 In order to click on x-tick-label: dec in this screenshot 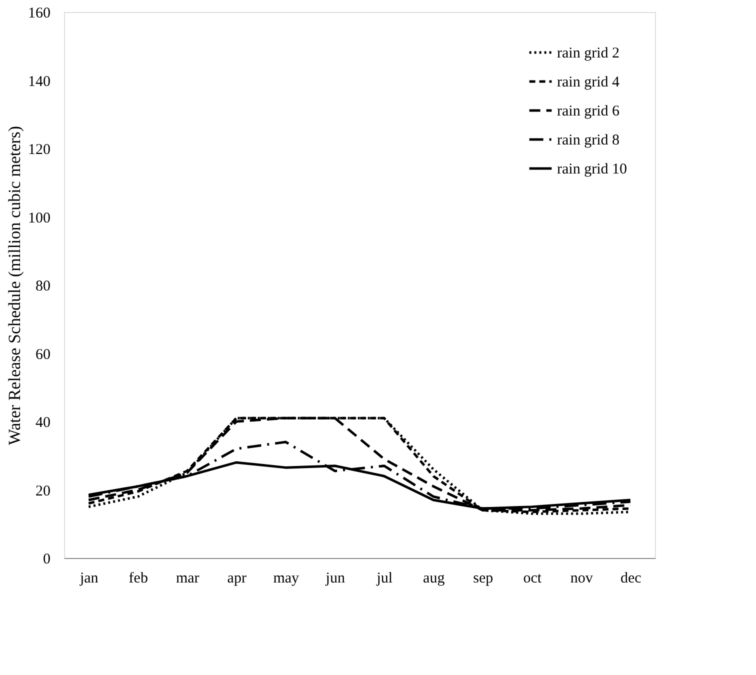, I will do `click(631, 578)`.